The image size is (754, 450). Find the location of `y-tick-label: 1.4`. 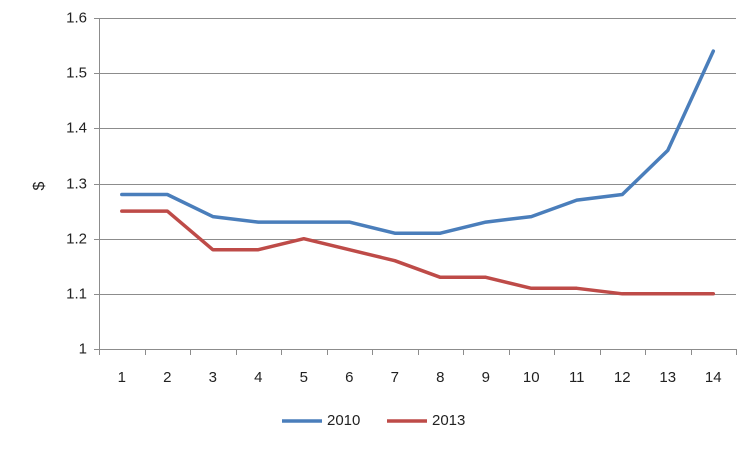

y-tick-label: 1.4 is located at coordinates (76, 127).